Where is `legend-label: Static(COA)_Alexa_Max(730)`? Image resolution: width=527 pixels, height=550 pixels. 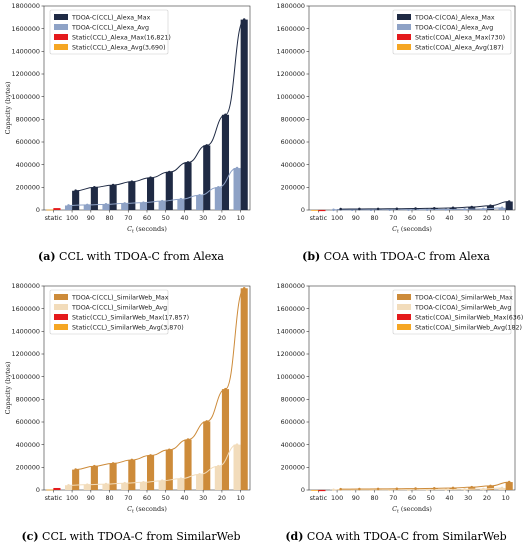
legend-label: Static(COA)_Alexa_Max(730) is located at coordinates (460, 37).